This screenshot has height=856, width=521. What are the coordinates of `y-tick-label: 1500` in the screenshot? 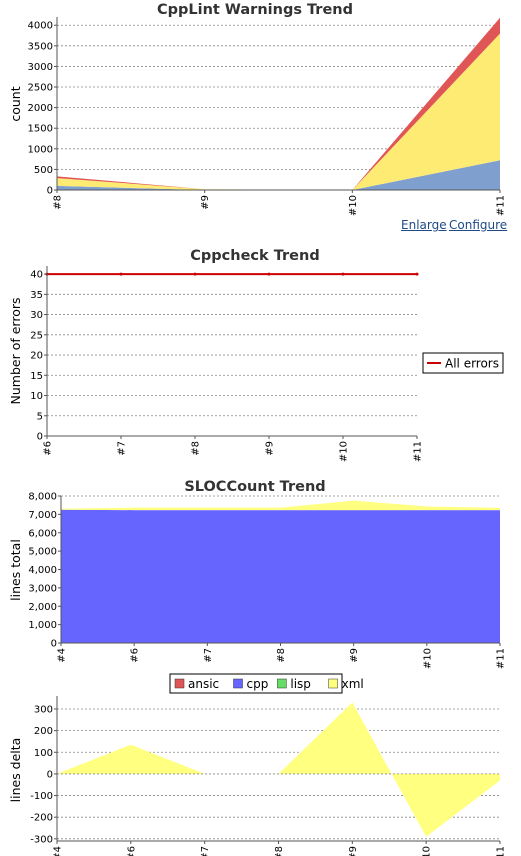 It's located at (40, 129).